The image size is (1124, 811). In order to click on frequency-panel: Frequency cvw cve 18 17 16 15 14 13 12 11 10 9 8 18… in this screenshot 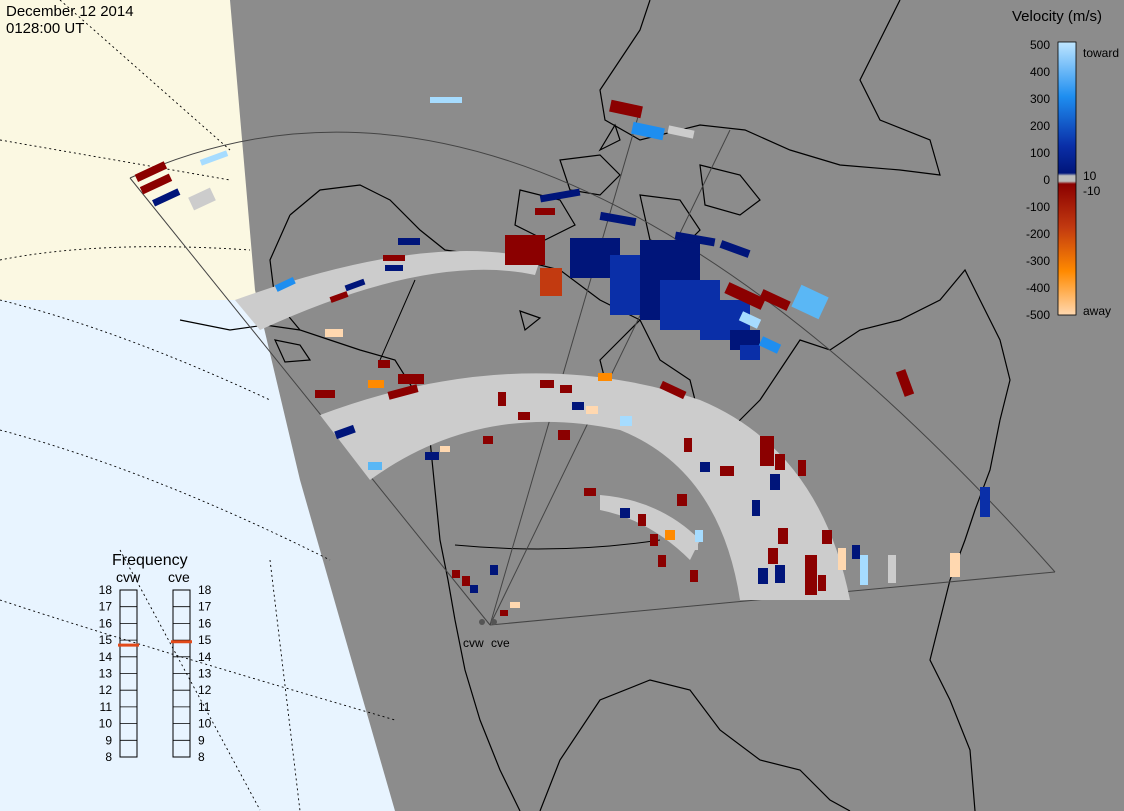, I will do `click(155, 658)`.